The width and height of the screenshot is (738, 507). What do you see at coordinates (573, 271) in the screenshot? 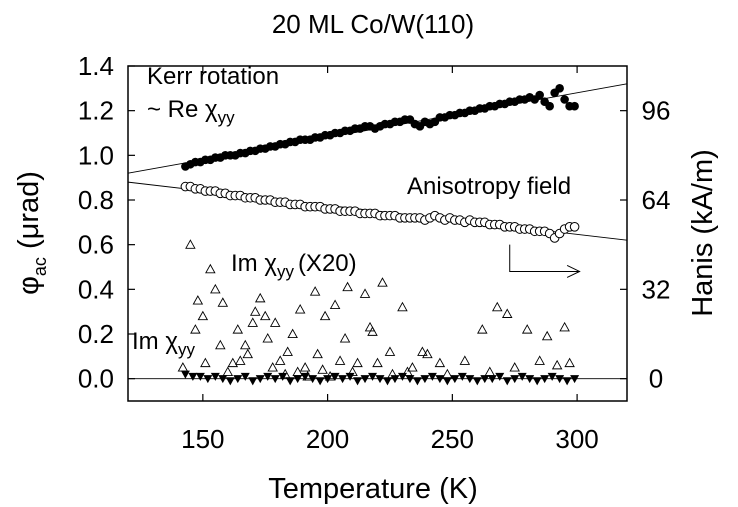
I see `axis-arrow-head` at bounding box center [573, 271].